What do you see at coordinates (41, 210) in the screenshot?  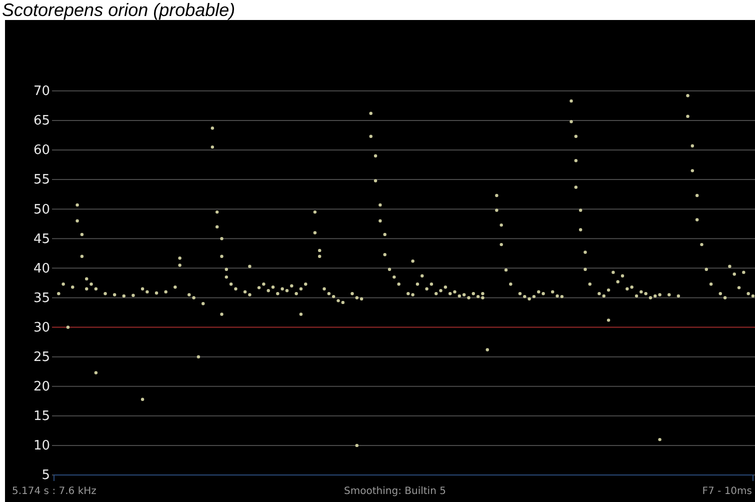 I see `y-tick-label: 50` at bounding box center [41, 210].